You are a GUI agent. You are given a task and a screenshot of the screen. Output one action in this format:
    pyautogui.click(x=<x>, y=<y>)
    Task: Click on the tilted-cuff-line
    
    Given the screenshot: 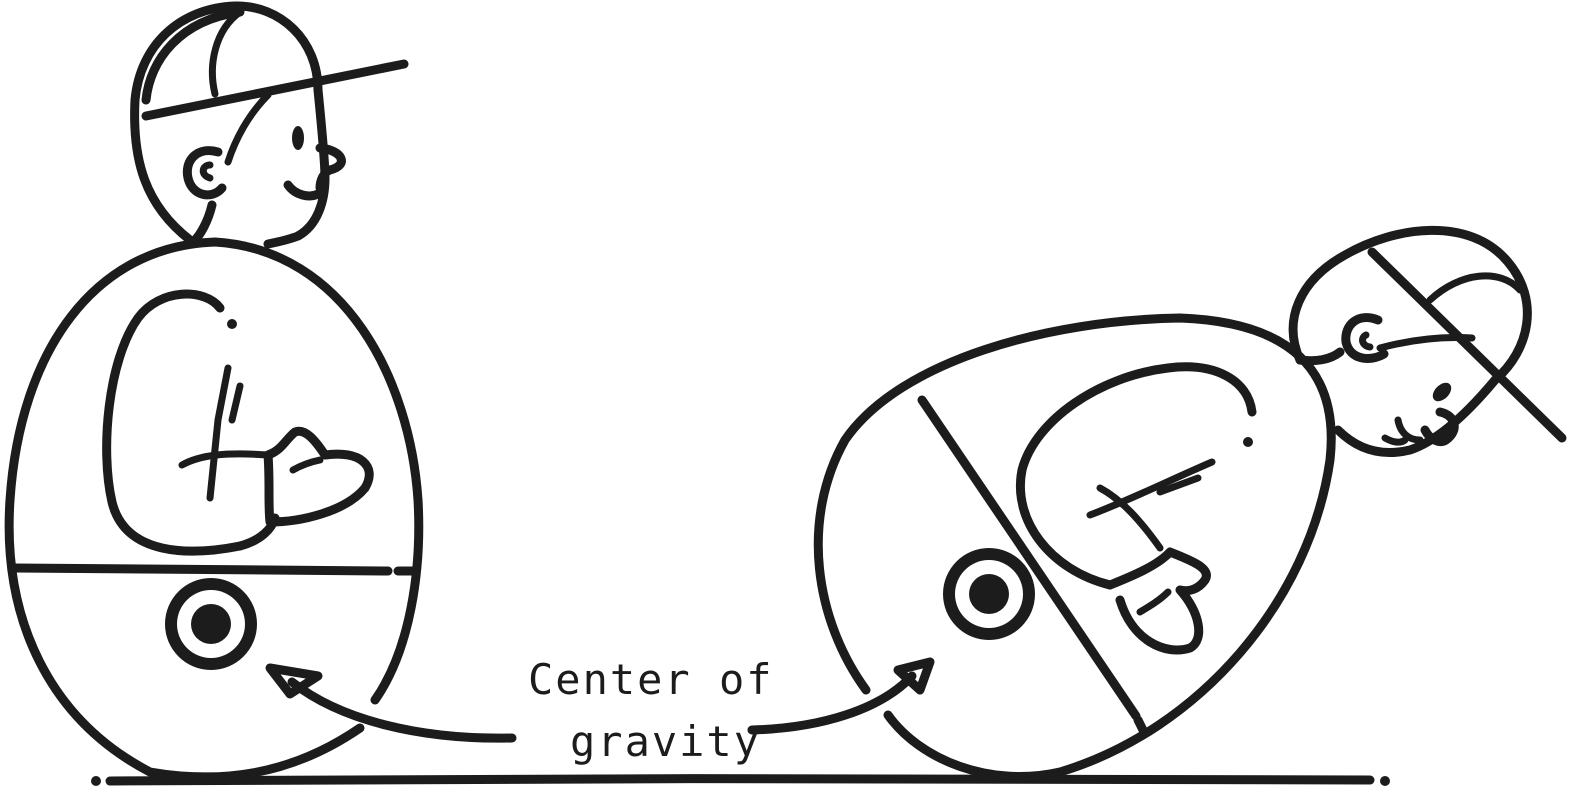 What is the action you would take?
    pyautogui.click(x=1130, y=518)
    